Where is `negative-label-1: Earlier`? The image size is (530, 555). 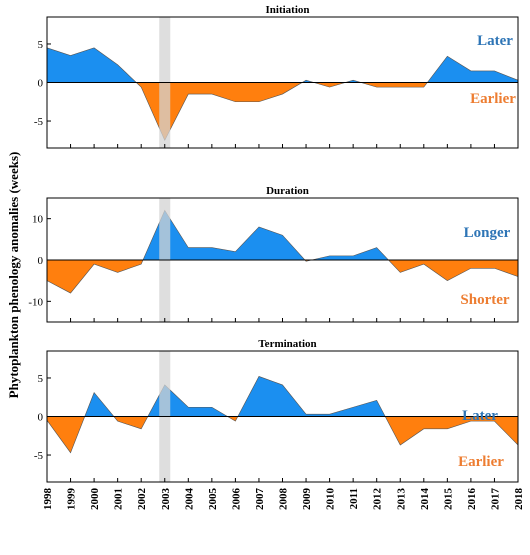 negative-label-1: Earlier is located at coordinates (493, 99).